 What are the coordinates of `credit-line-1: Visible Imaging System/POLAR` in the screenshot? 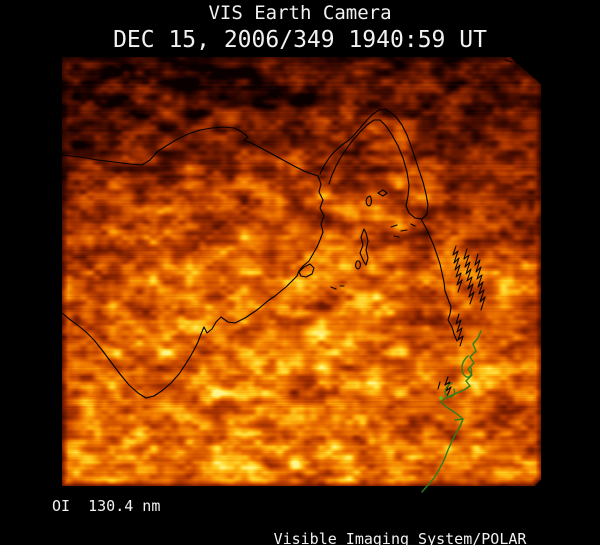 It's located at (400, 537).